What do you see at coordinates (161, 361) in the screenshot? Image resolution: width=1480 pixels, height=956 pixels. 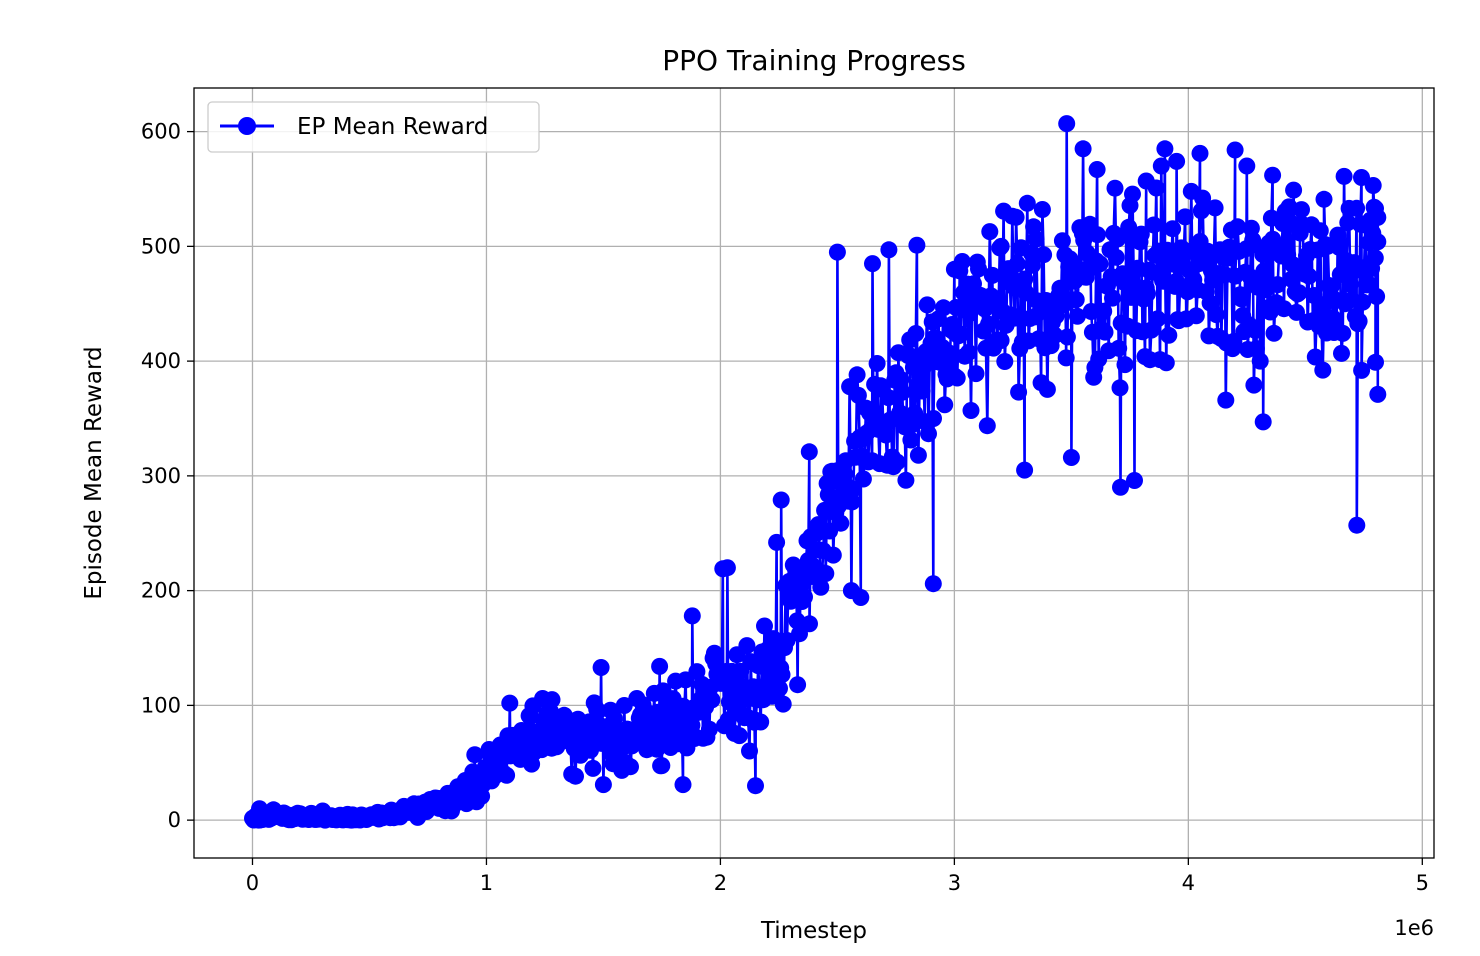 I see `y-tick-label: 400` at bounding box center [161, 361].